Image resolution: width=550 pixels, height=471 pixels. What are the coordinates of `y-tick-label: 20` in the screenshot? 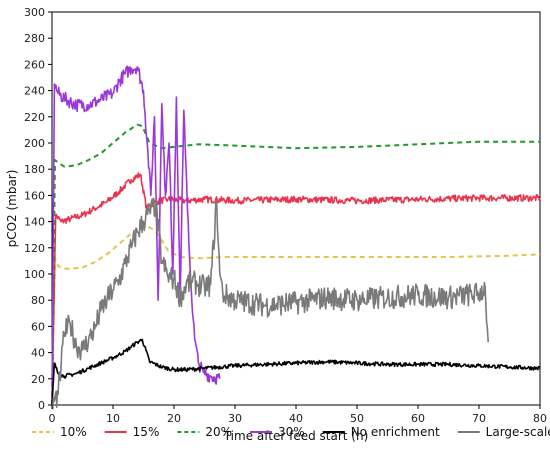 It's located at (38, 379).